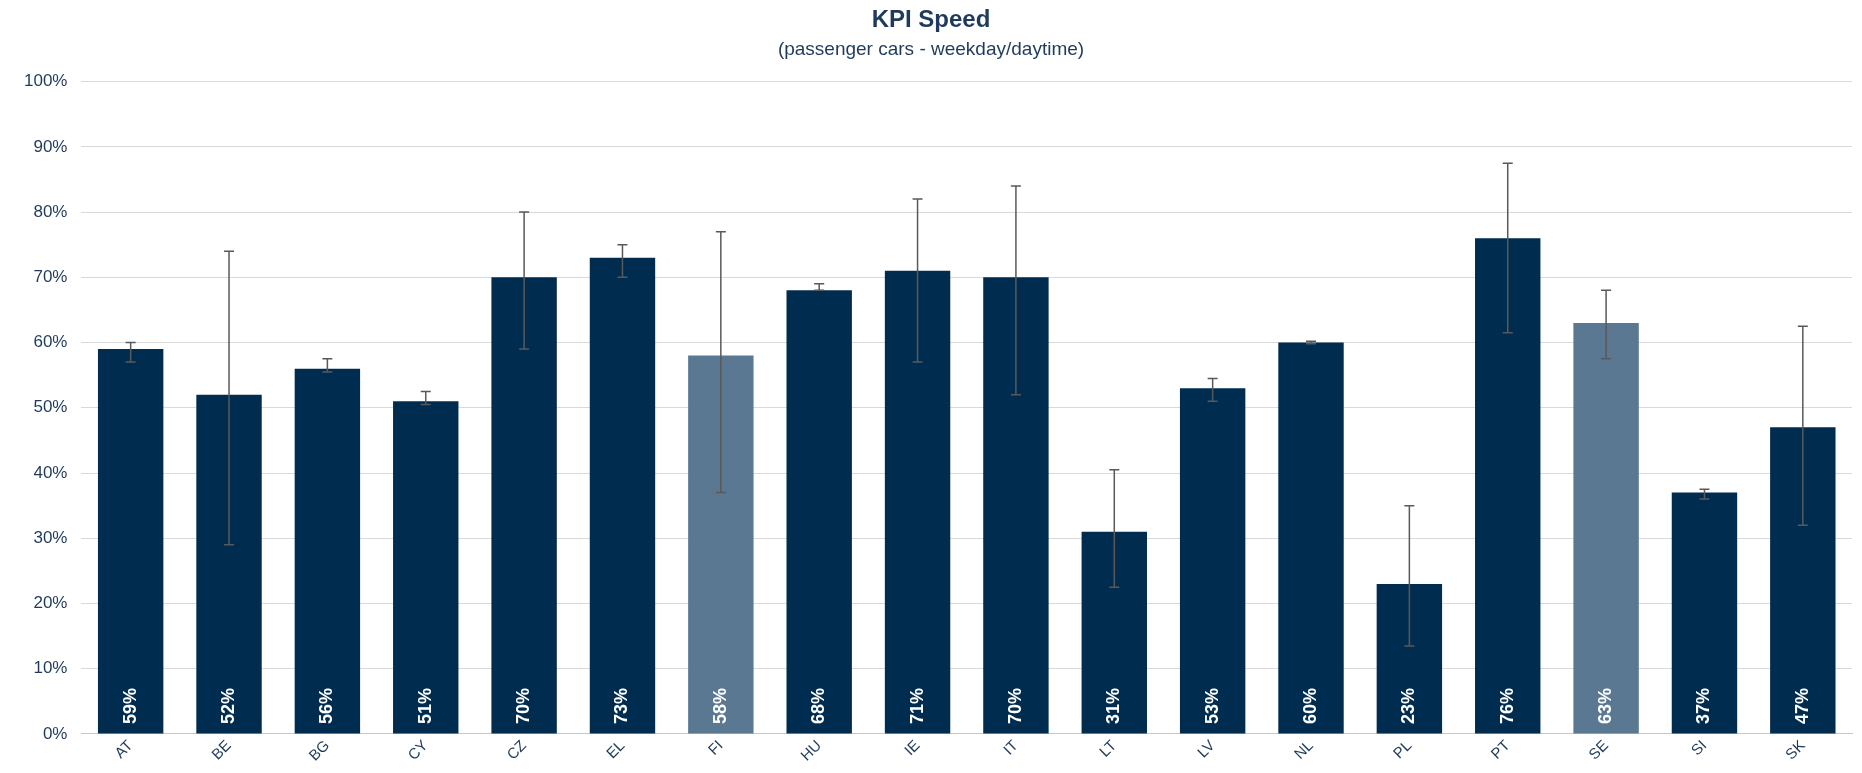 The image size is (1862, 773). Describe the element at coordinates (621, 705) in the screenshot. I see `data-label: 73%` at that location.